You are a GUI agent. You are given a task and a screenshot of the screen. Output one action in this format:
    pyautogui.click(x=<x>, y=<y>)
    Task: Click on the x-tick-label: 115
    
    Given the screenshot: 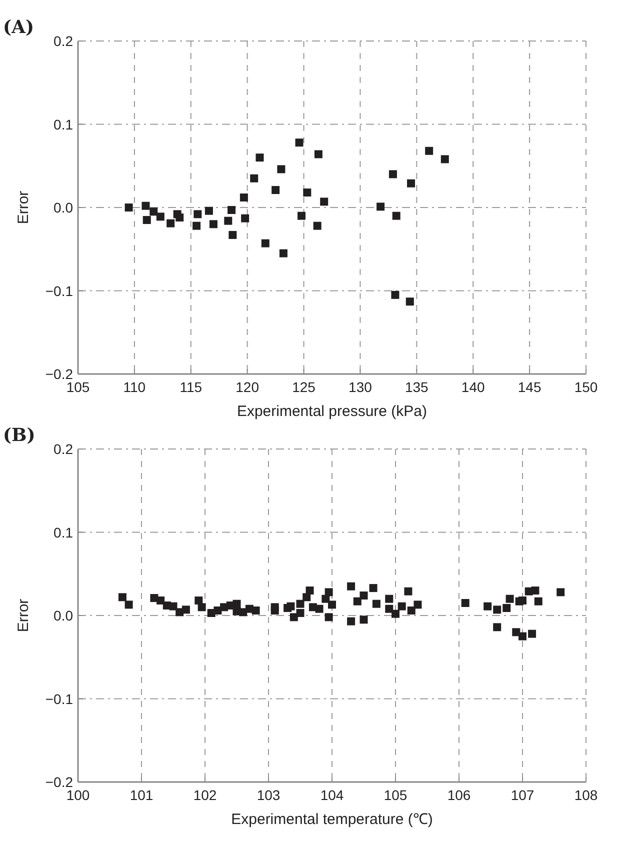 What is the action you would take?
    pyautogui.click(x=191, y=387)
    